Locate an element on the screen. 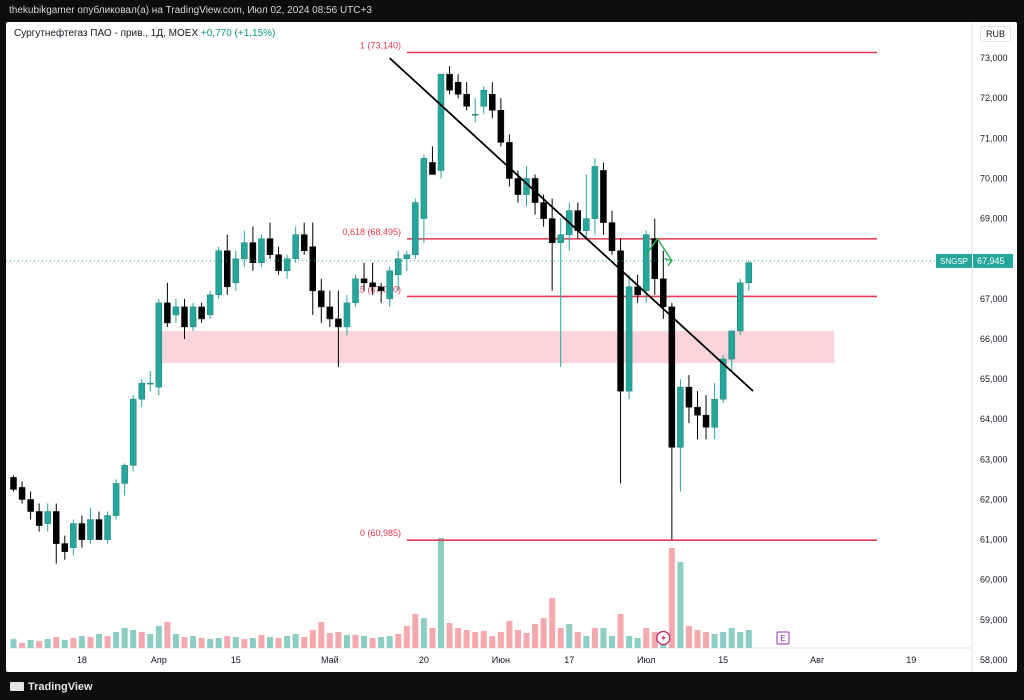  time-scale: 18 Апр 15 Май 20 Июн 17 Июл 15 Авг 19 is located at coordinates (496, 660).